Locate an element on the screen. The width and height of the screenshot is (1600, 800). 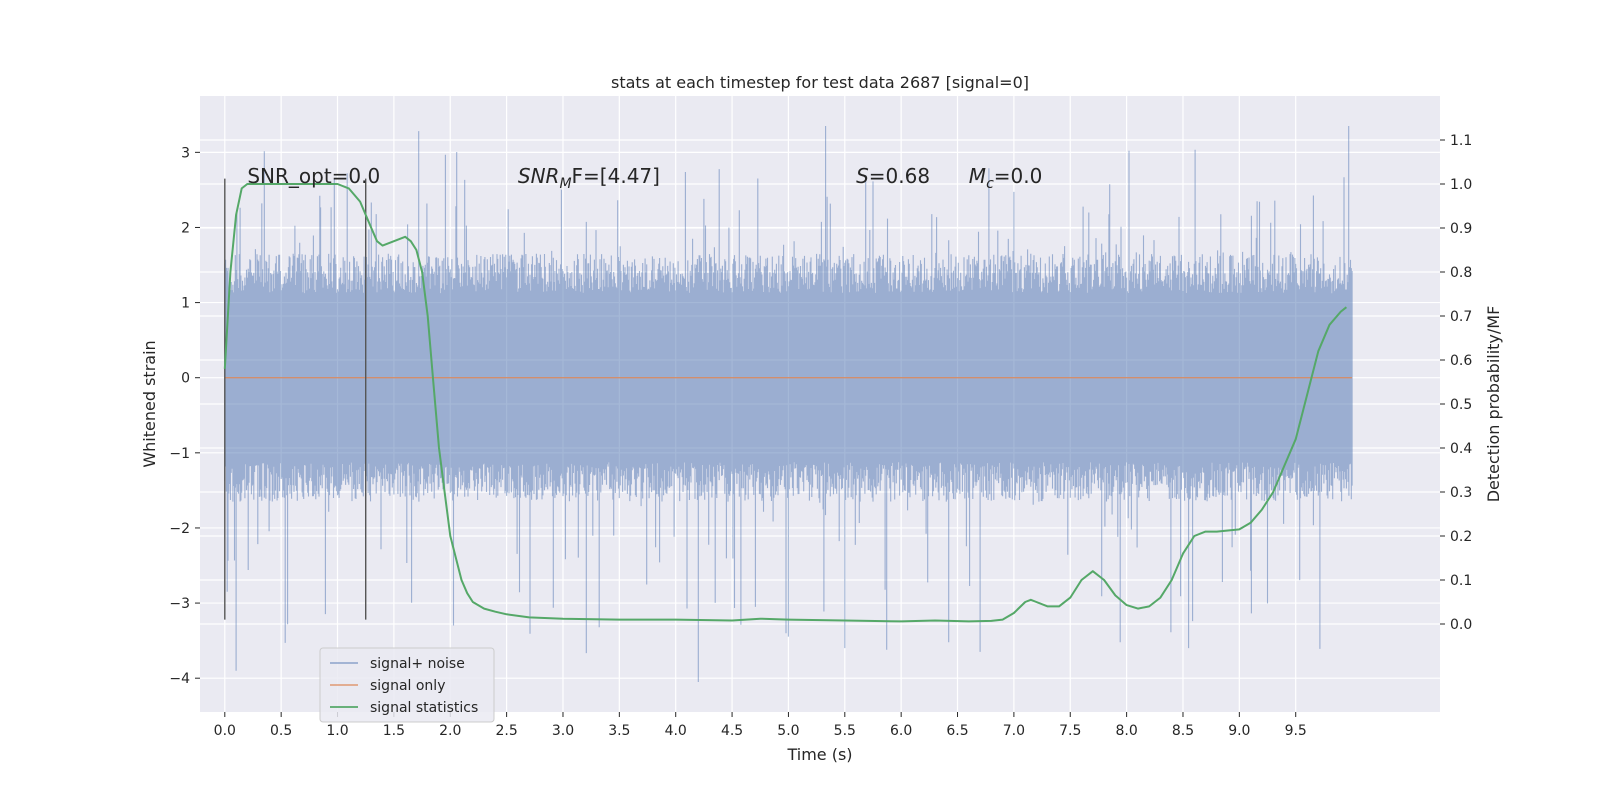
x-tick-label: 6.5 is located at coordinates (957, 731).